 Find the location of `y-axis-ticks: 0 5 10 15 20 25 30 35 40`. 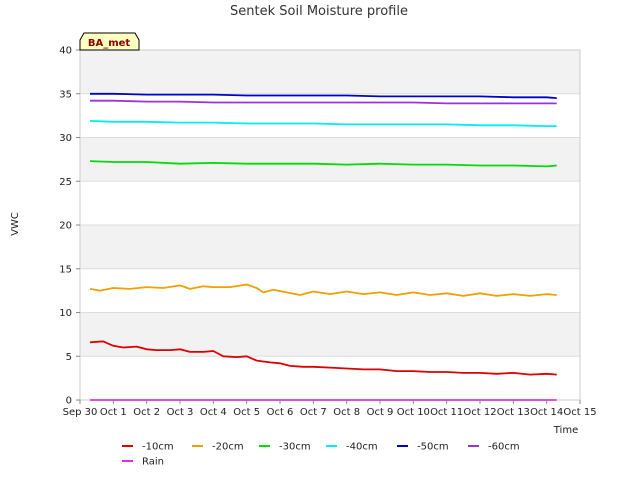

y-axis-ticks: 0 5 10 15 20 25 30 35 40 is located at coordinates (69, 226).